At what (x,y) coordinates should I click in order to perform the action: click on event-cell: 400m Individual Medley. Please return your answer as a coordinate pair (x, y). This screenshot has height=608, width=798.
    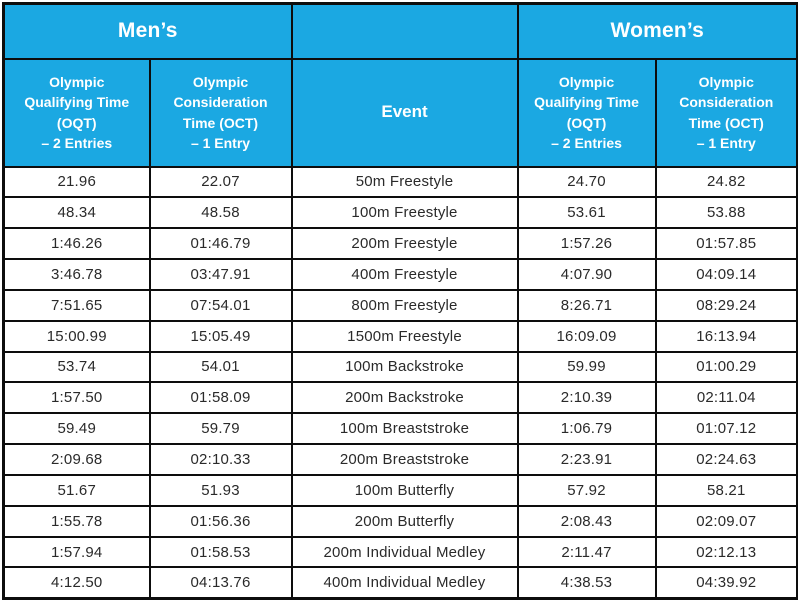
    Looking at the image, I should click on (404, 583).